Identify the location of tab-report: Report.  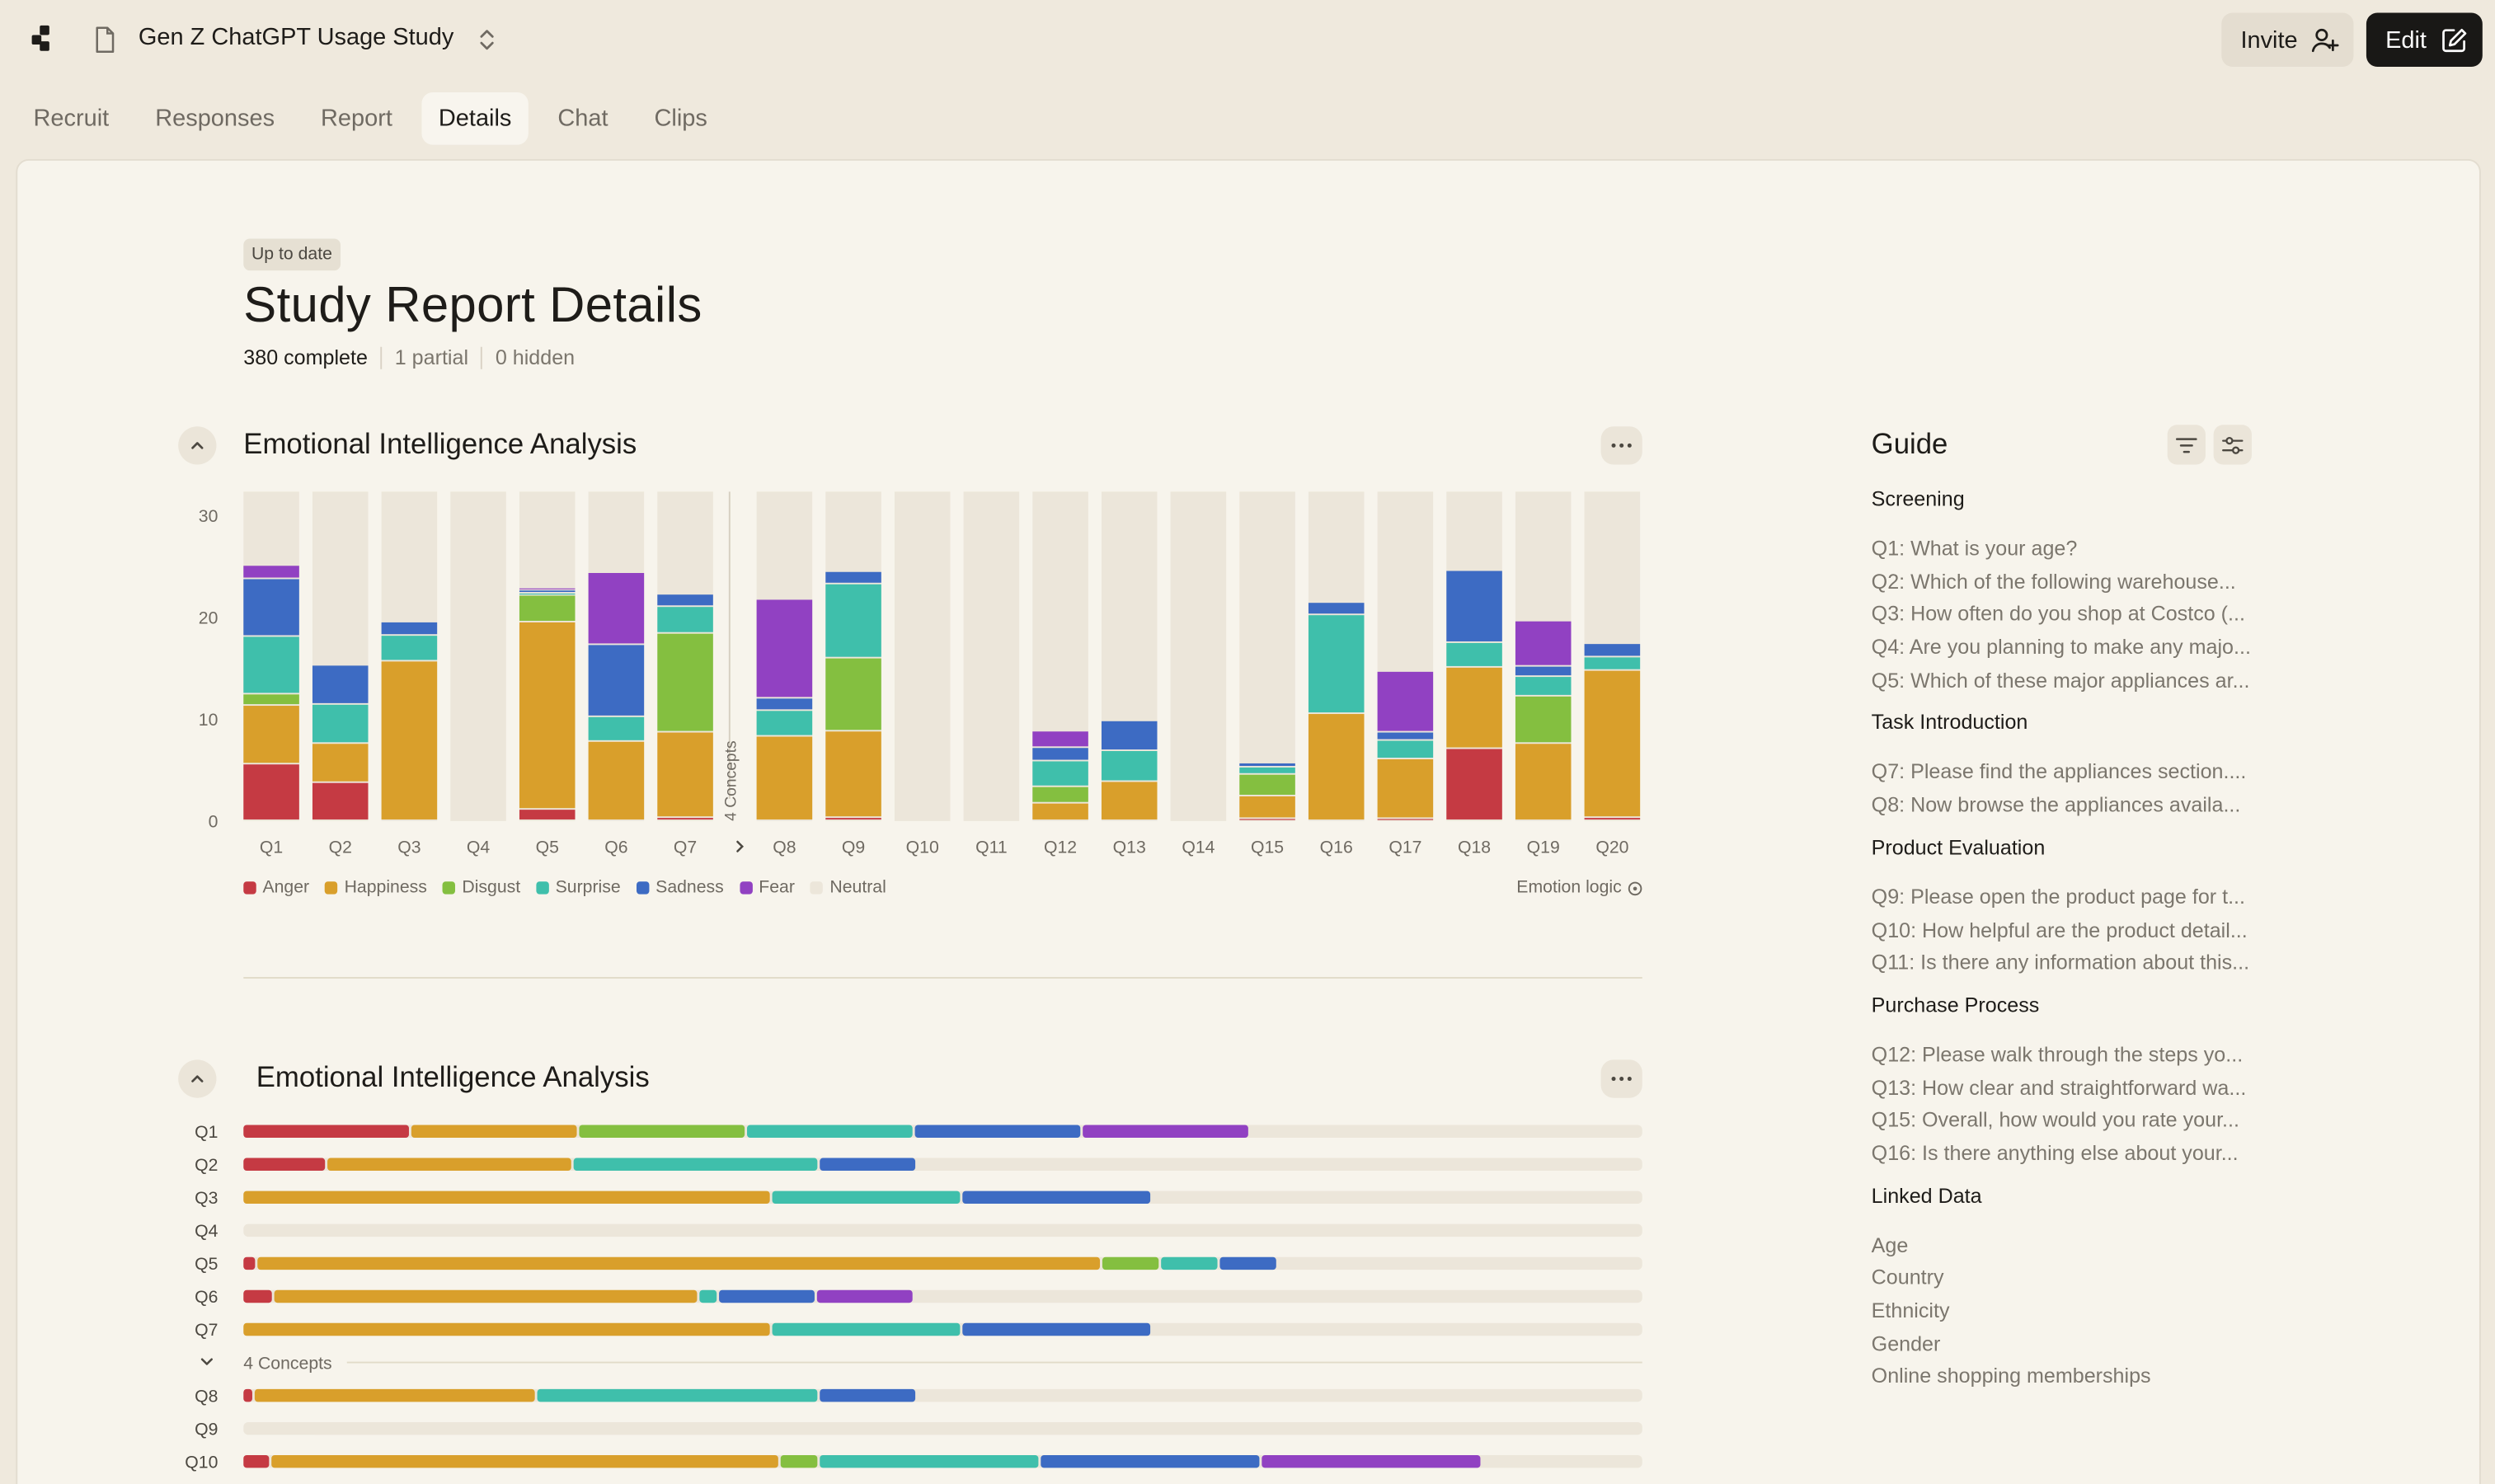
(356, 119).